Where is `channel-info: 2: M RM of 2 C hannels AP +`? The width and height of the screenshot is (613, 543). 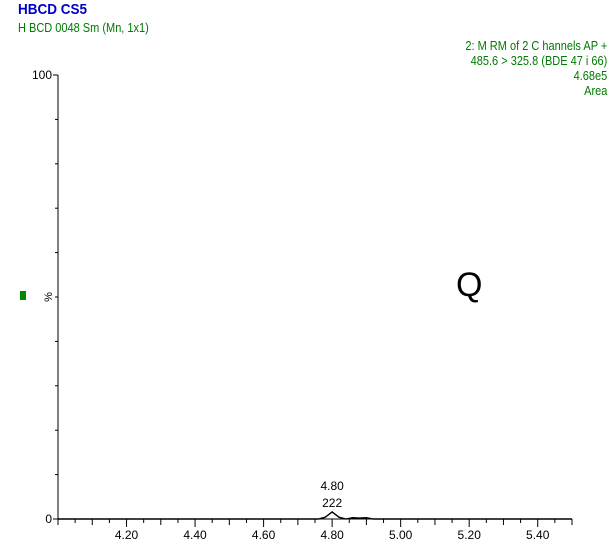
channel-info: 2: M RM of 2 C hannels AP + is located at coordinates (536, 46).